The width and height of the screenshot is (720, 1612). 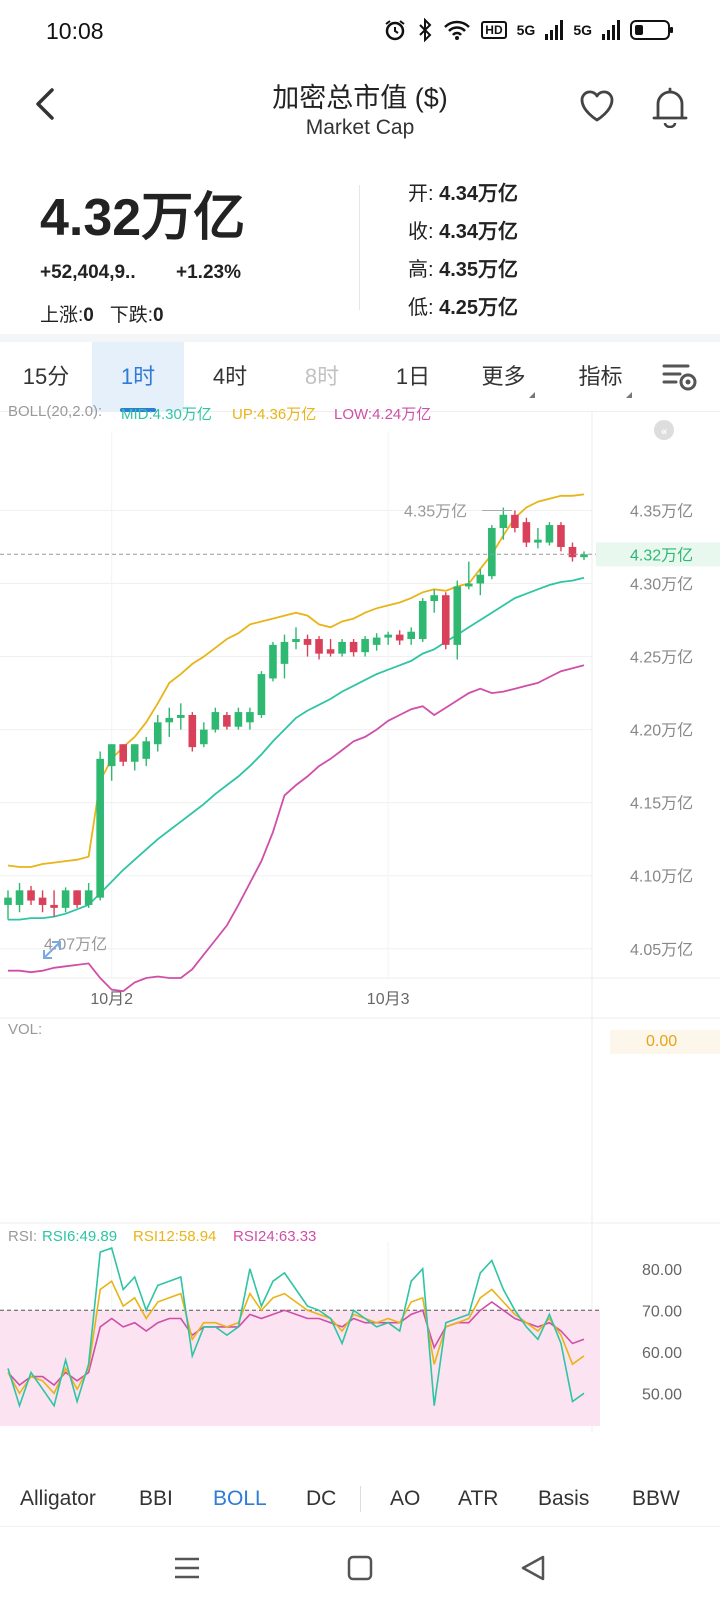 I want to click on collapse-icon-label: «, so click(x=664, y=432).